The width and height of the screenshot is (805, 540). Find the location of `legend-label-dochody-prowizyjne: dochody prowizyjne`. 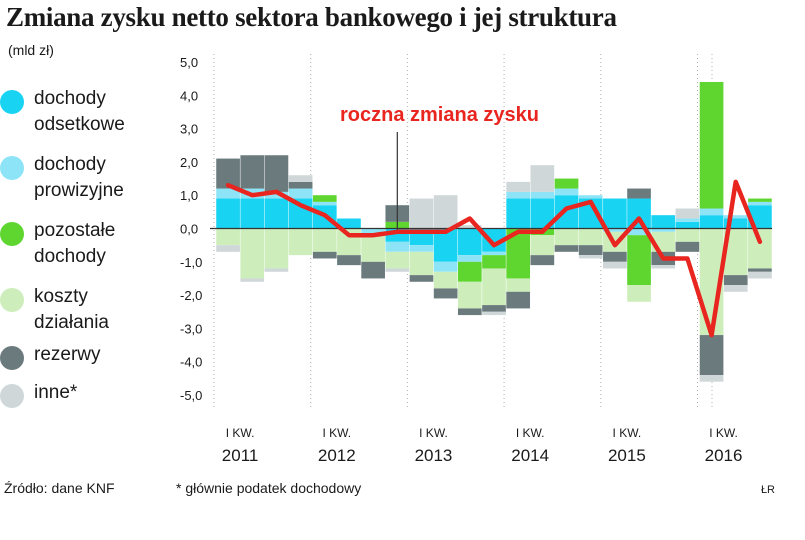

legend-label-dochody-prowizyjne: dochody prowizyjne is located at coordinates (79, 177).